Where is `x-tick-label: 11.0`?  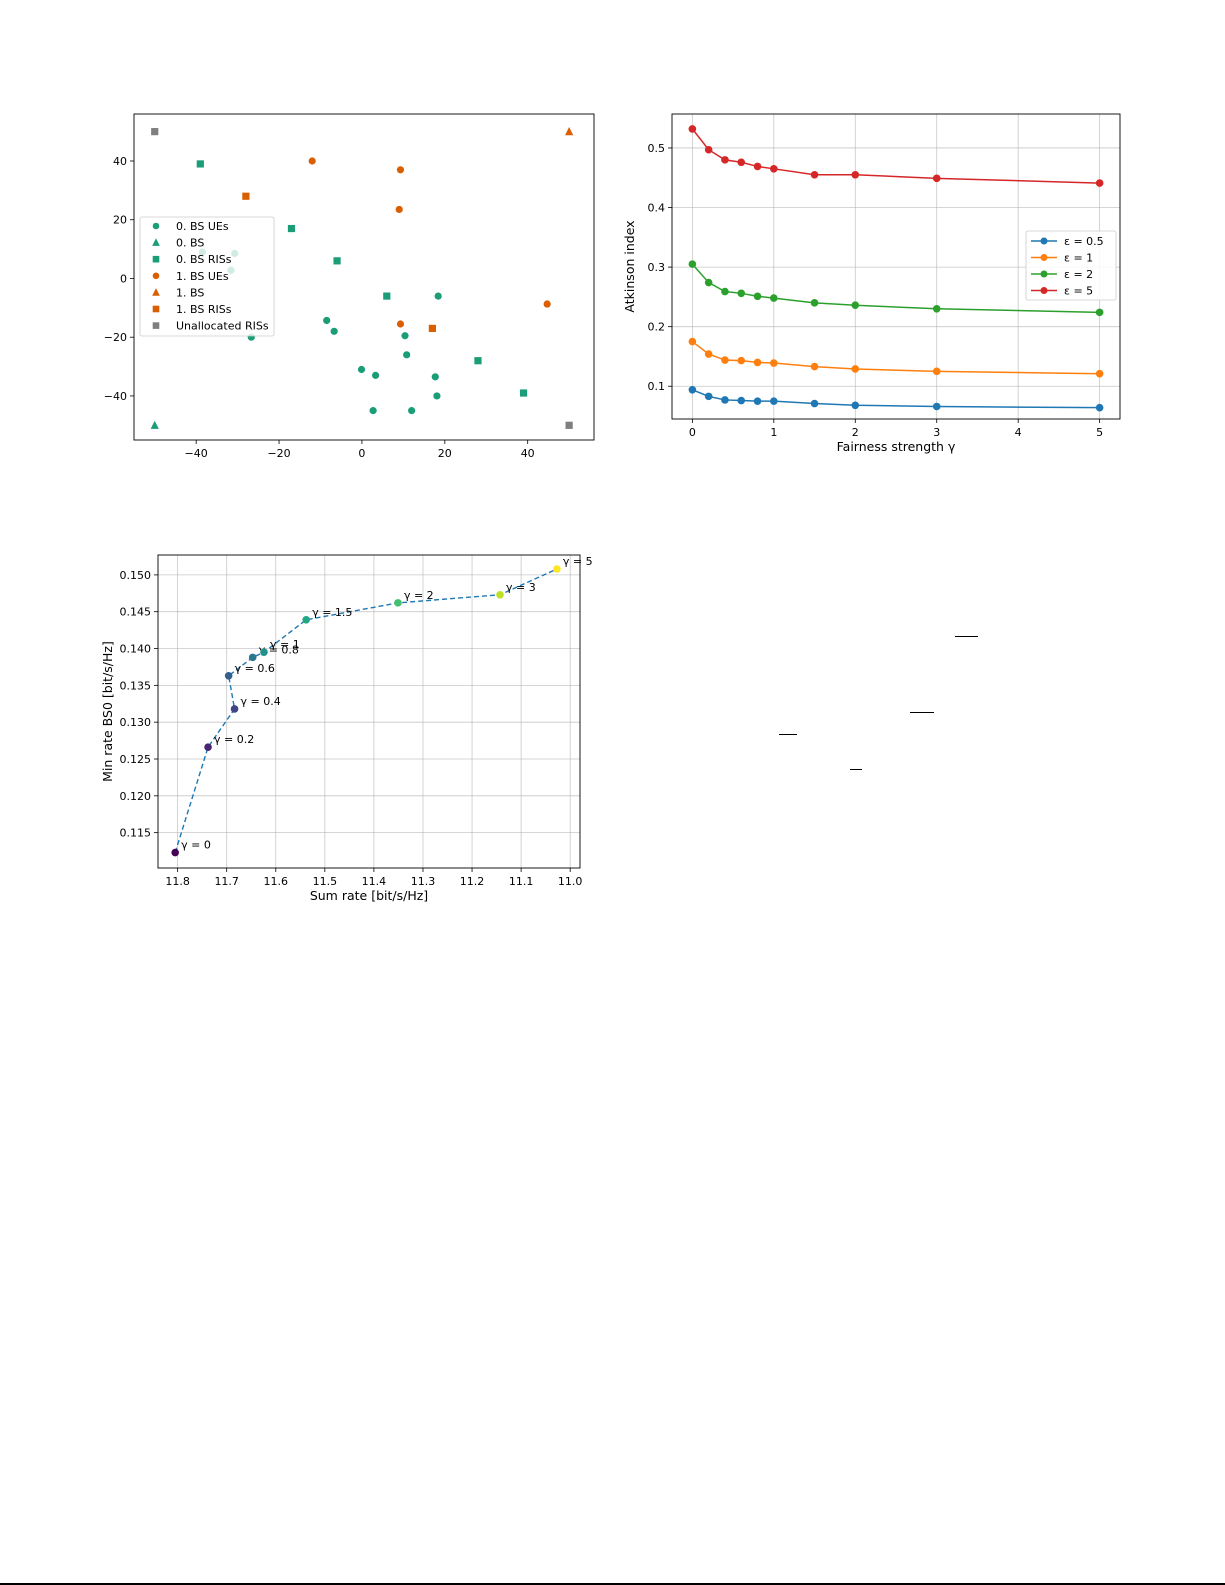 x-tick-label: 11.0 is located at coordinates (570, 881).